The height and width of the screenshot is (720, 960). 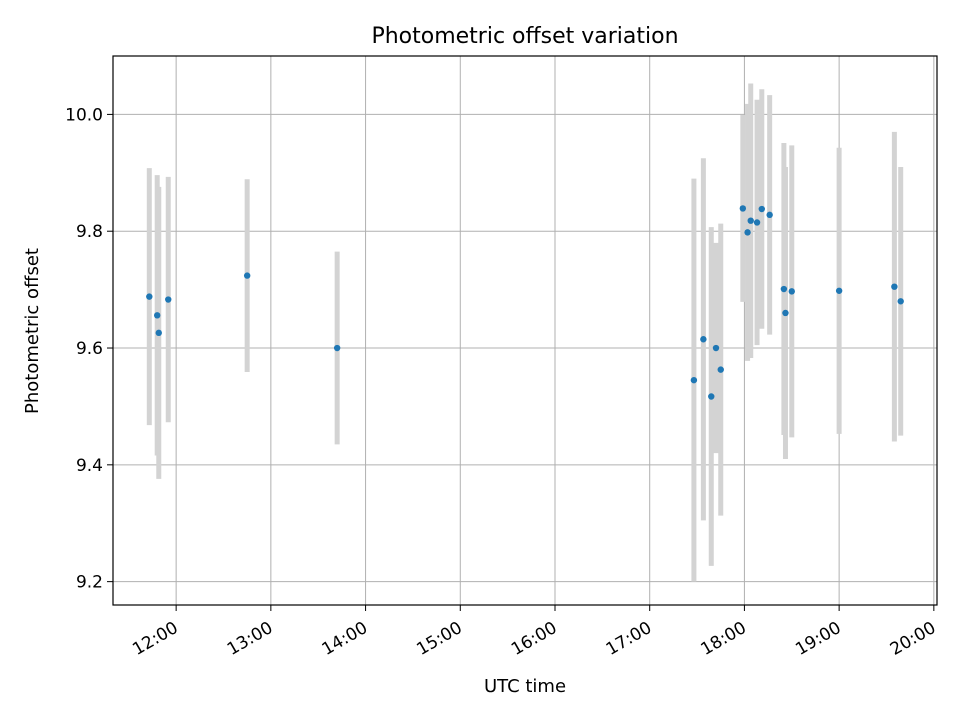 I want to click on x-tick-label: 13:00, so click(x=250, y=639).